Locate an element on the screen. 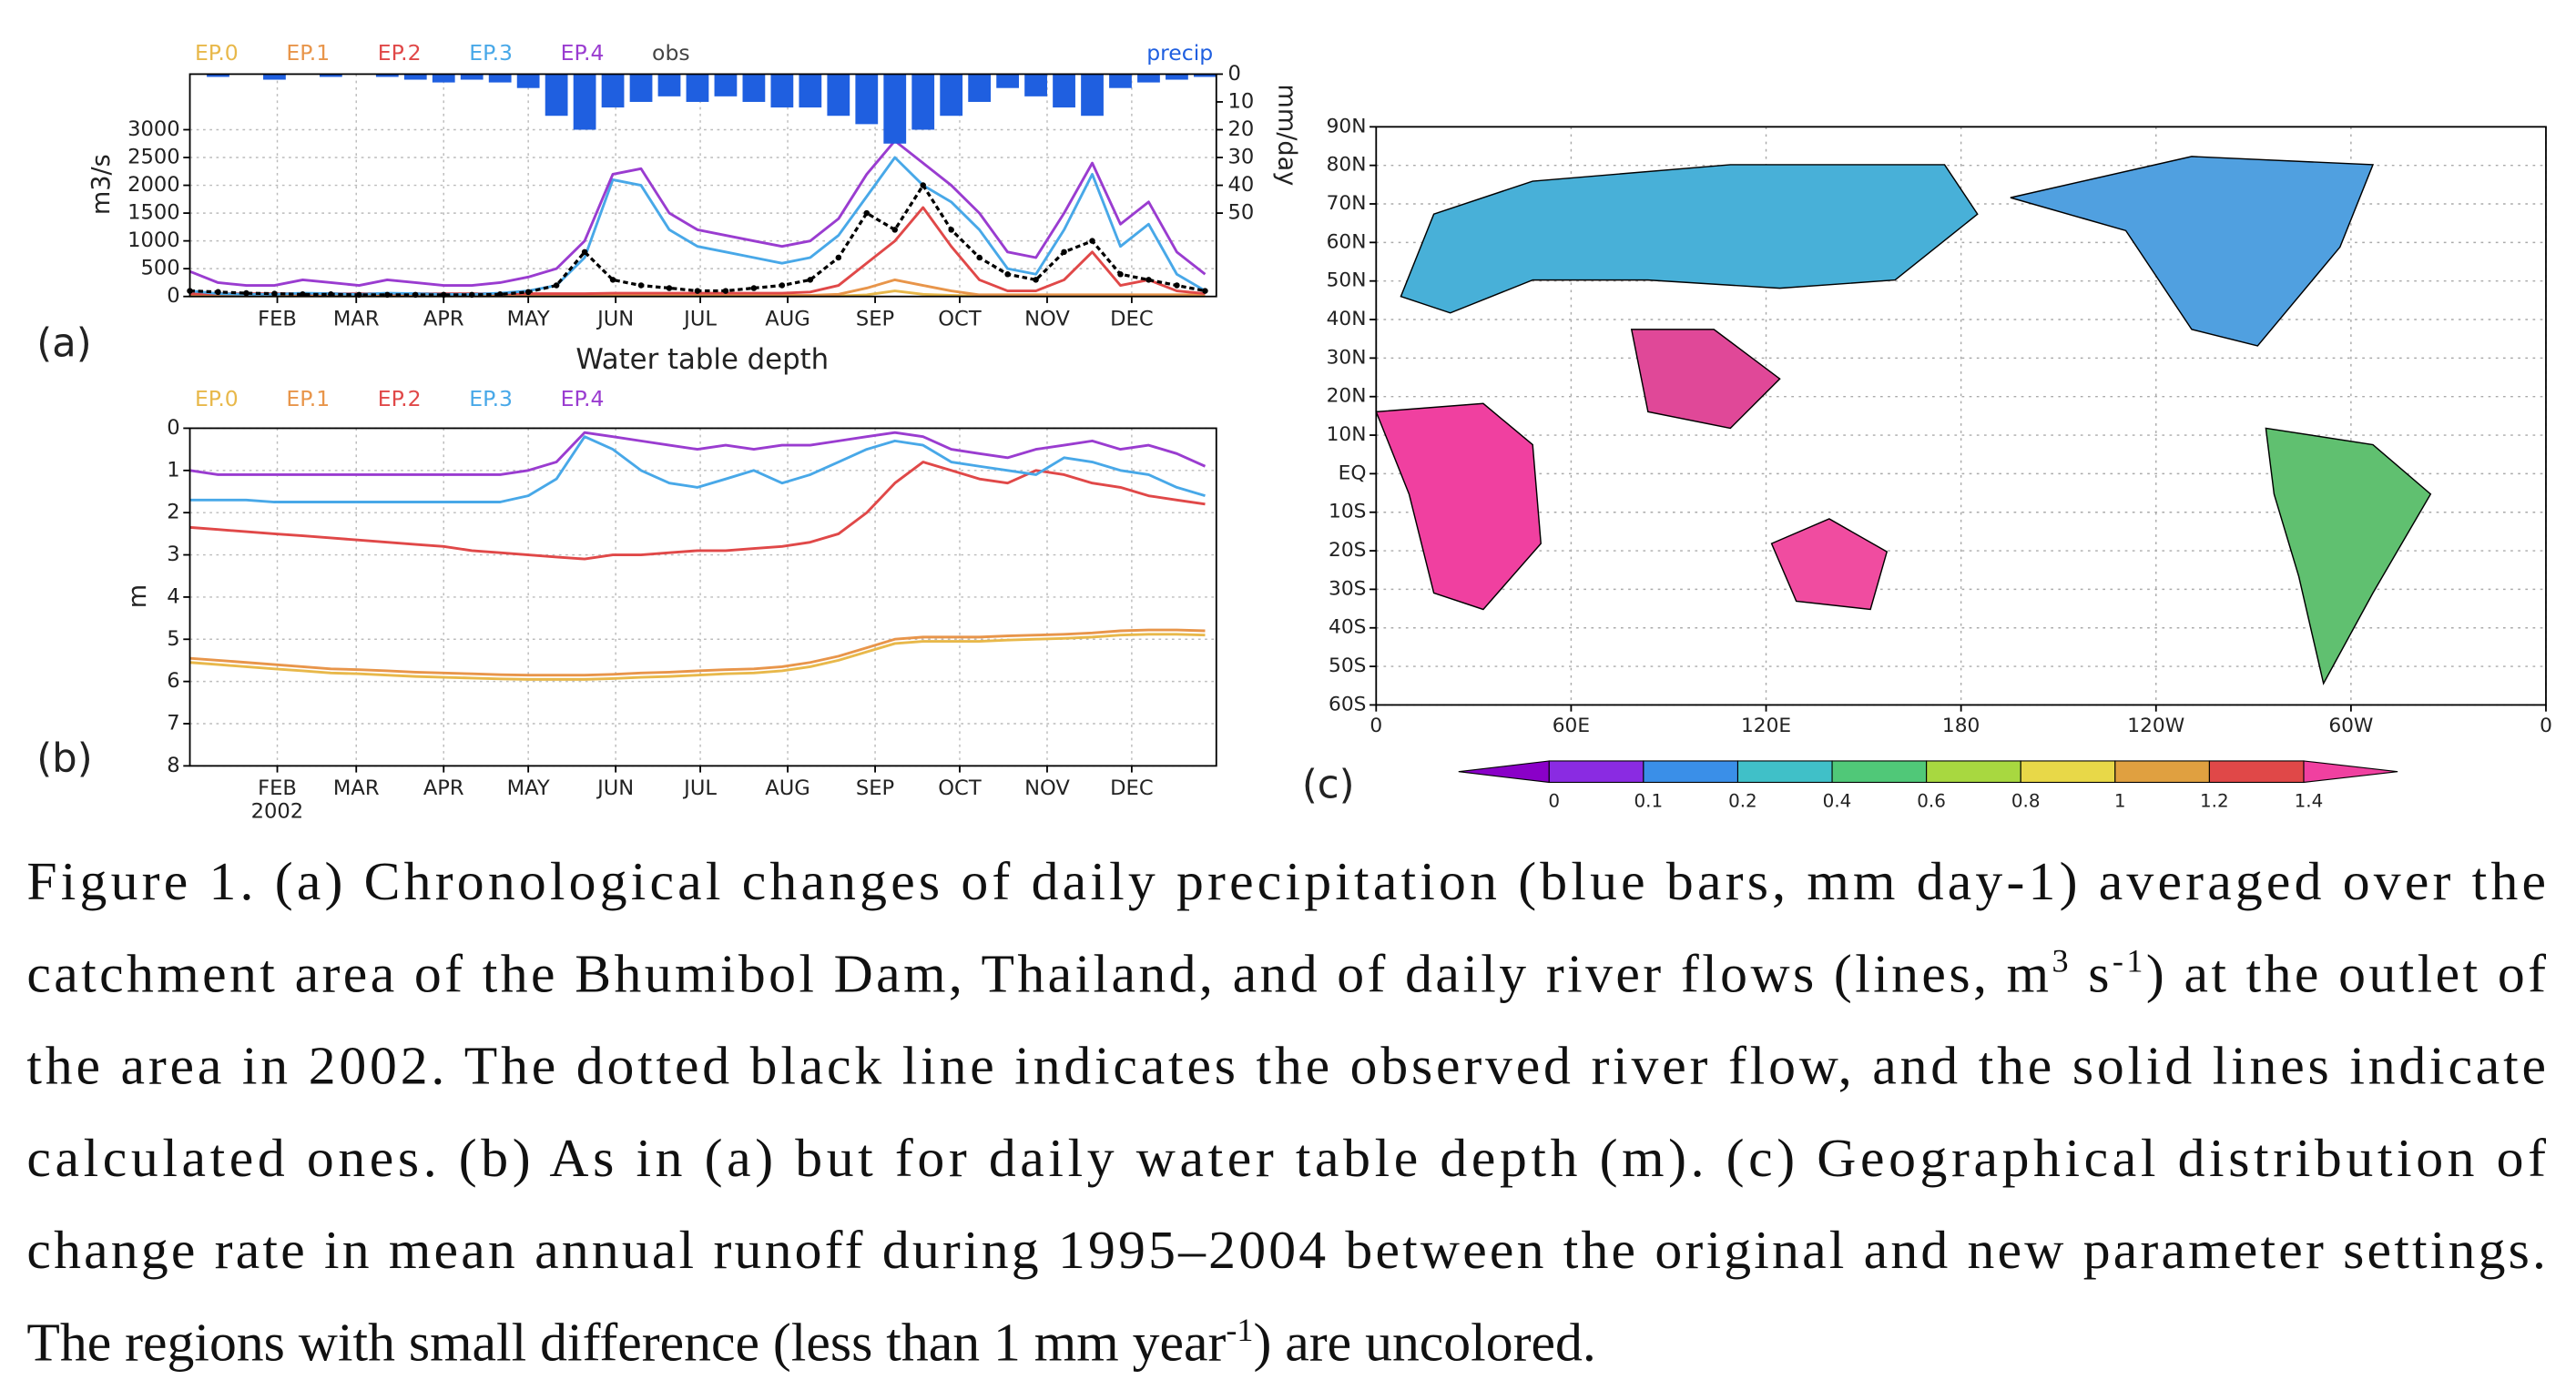  y-tick-label: 5 is located at coordinates (173, 639).